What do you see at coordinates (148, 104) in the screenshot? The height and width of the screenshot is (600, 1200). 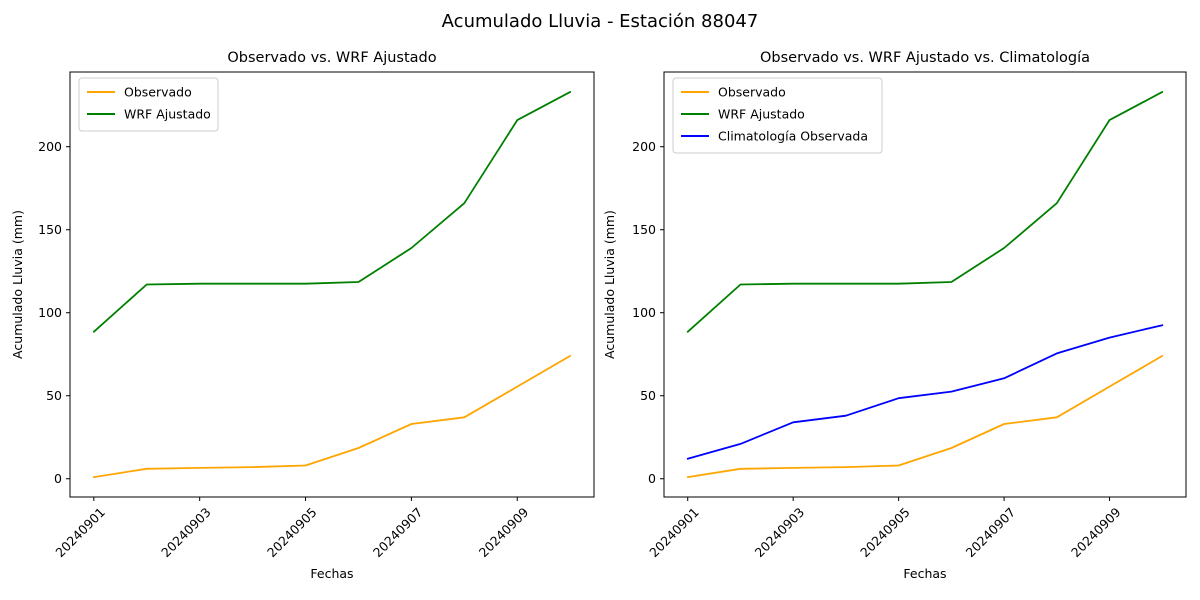 I see `legend: Observado WRF Ajustado` at bounding box center [148, 104].